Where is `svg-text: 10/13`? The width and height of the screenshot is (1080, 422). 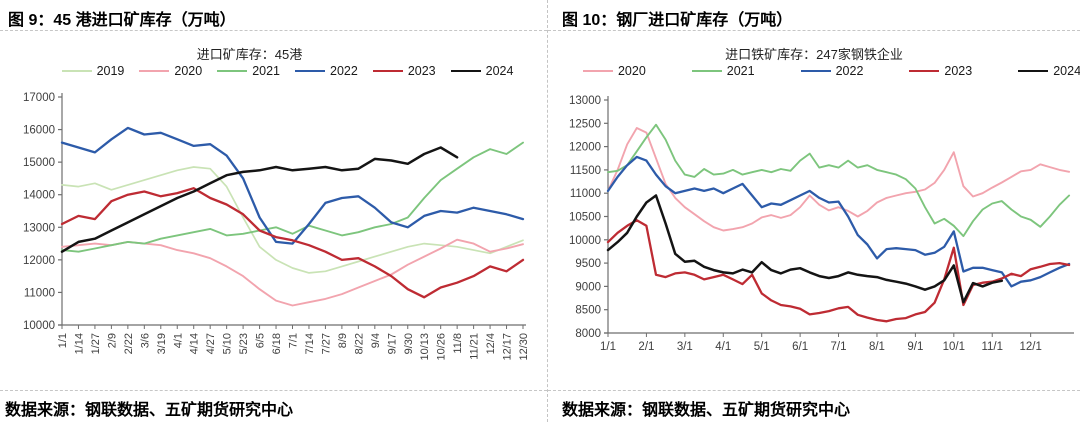
svg-text: 10/13 is located at coordinates (425, 347).